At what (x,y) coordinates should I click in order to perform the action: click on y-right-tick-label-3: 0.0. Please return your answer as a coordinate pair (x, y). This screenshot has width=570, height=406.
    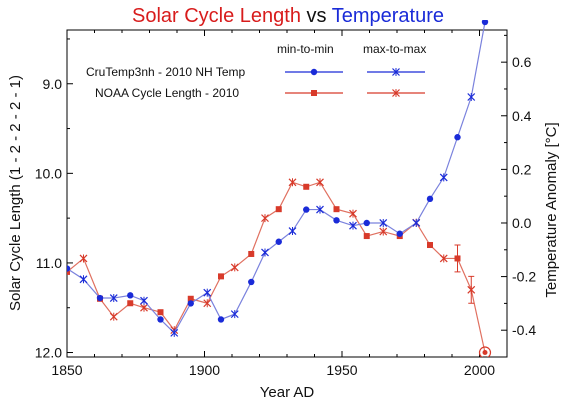
    Looking at the image, I should click on (522, 223).